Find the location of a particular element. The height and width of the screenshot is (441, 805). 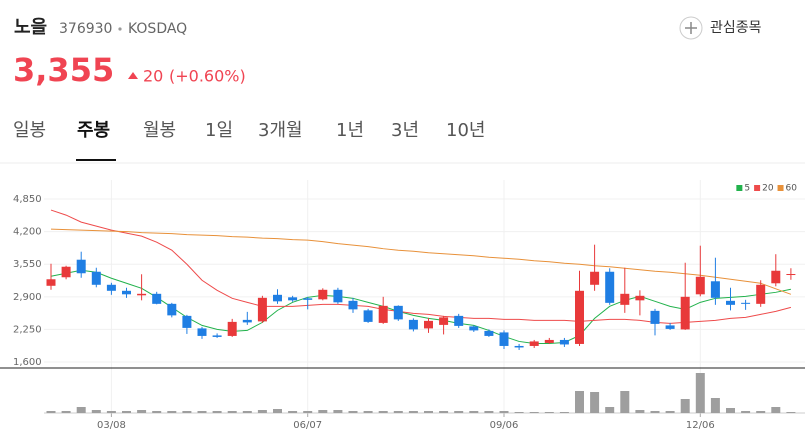

y-tick-label: 4,850 is located at coordinates (27, 199).